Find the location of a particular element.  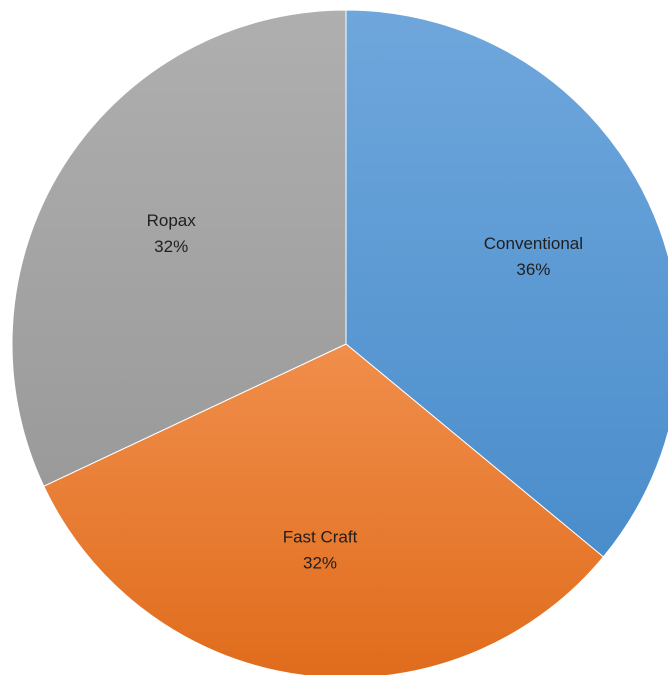

pie-label-ropax: Ropax 32% is located at coordinates (172, 233).